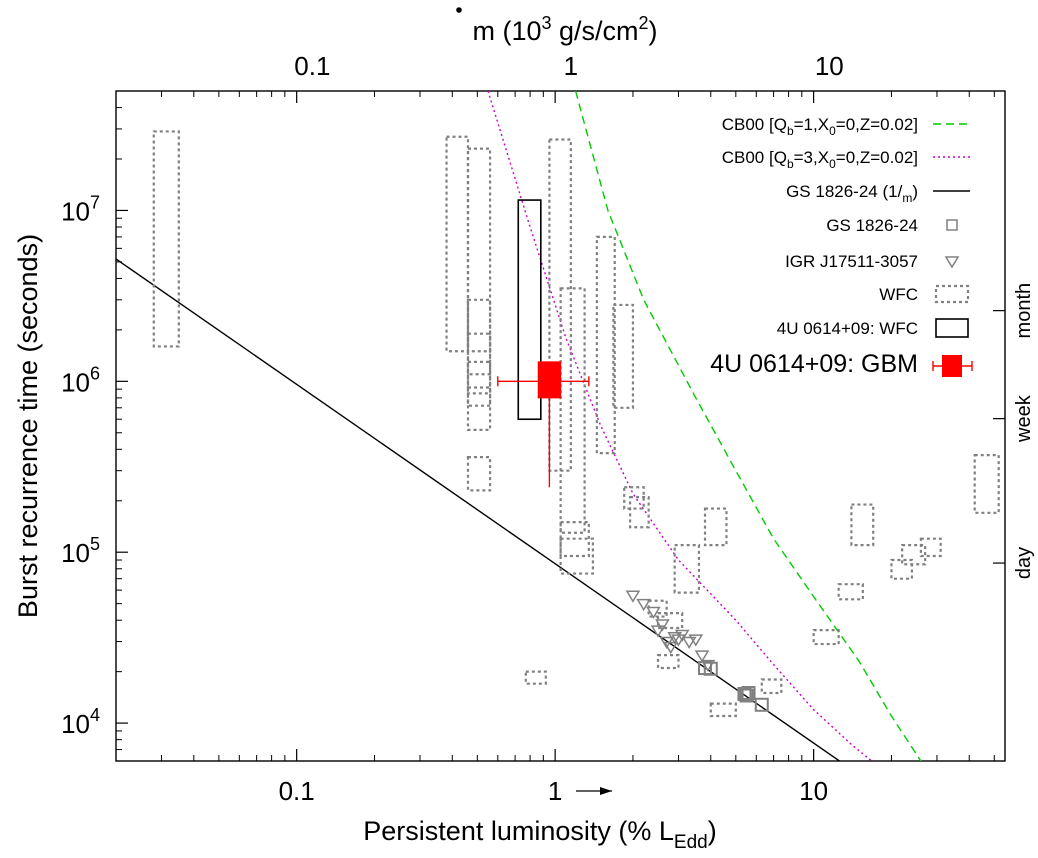  I want to click on top-axis-symbol: m, so click(483, 31).